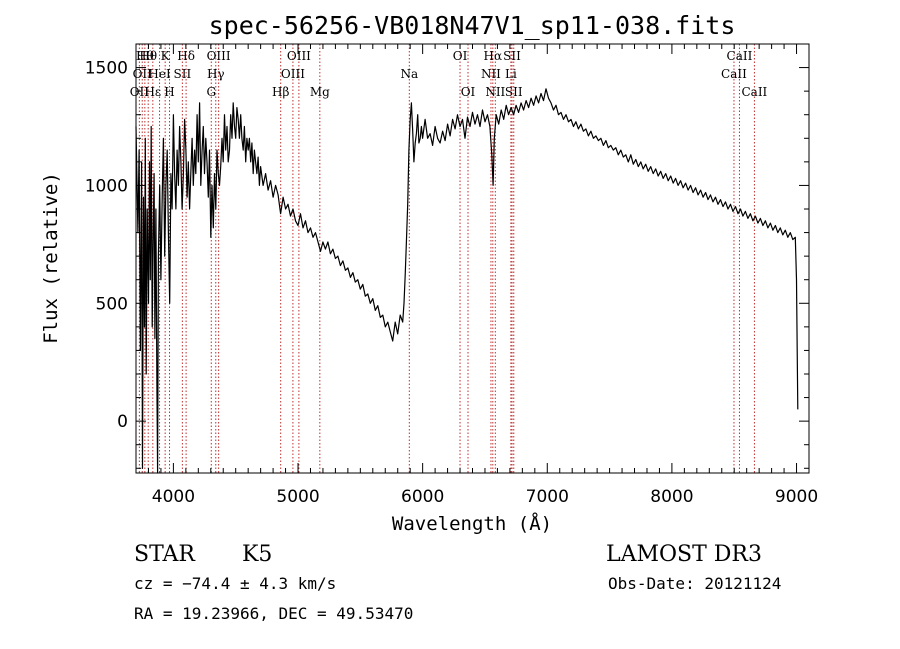  I want to click on chart-title: spec-56256-VB018N47V1_sp11-038.fits, so click(472, 25).